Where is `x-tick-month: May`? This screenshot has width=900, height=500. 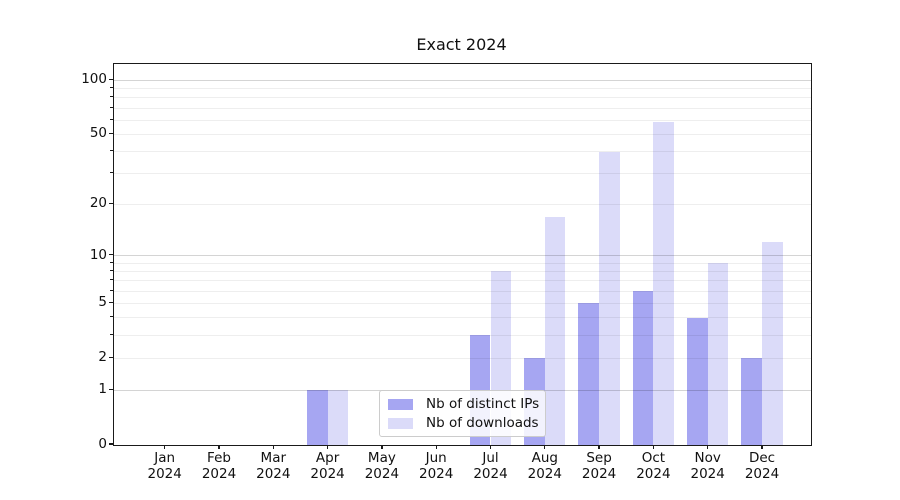 x-tick-month: May is located at coordinates (381, 458).